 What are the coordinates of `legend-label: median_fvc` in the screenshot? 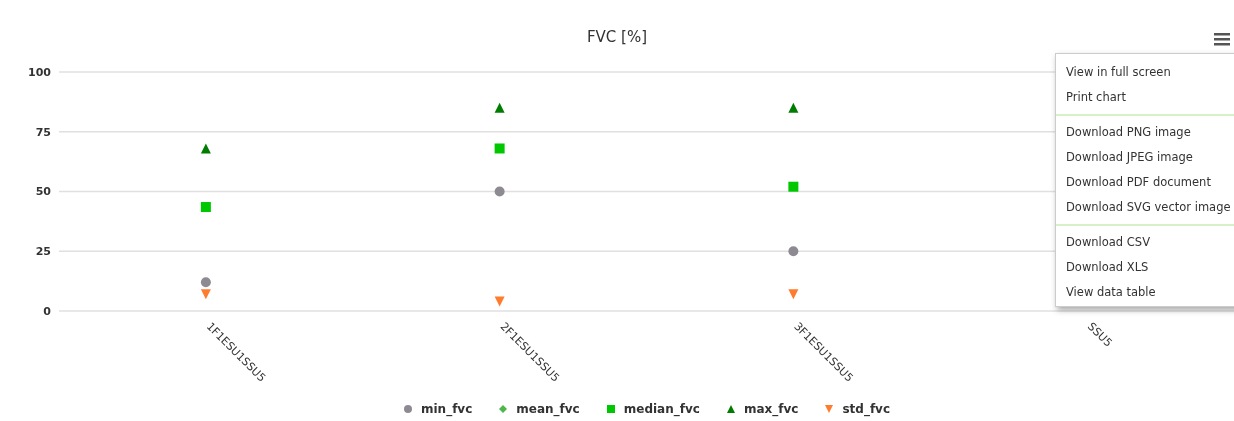 It's located at (661, 409).